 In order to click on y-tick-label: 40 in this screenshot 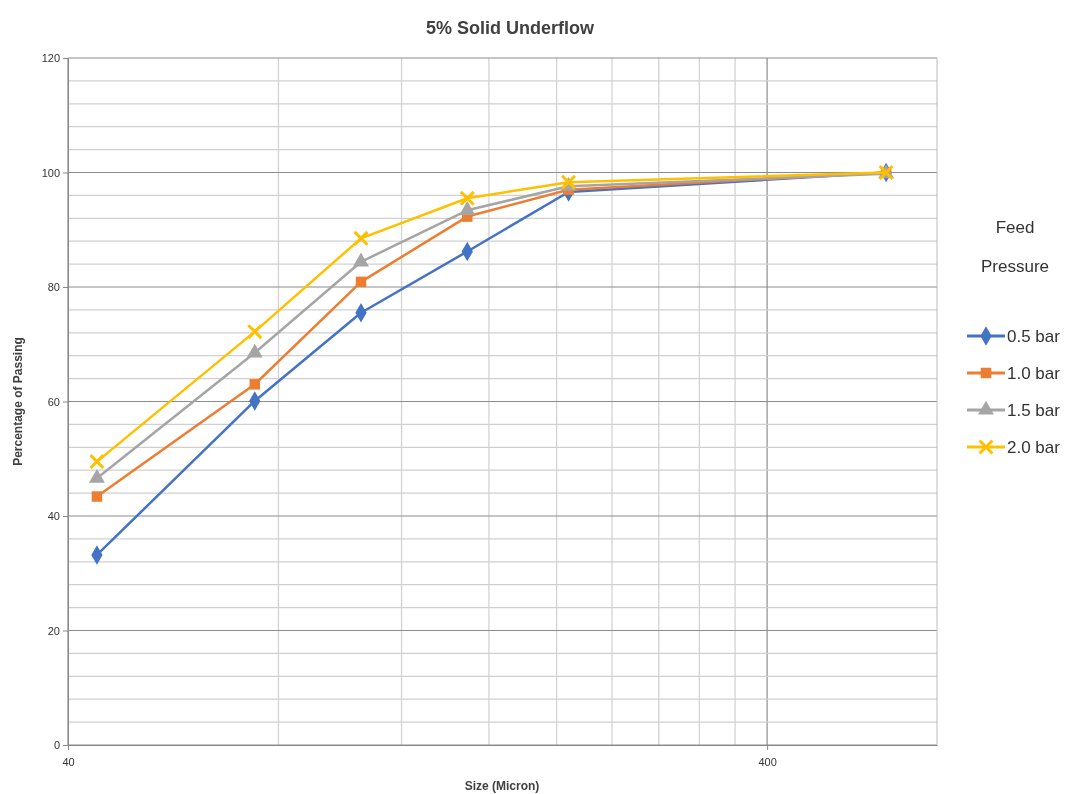, I will do `click(53, 516)`.